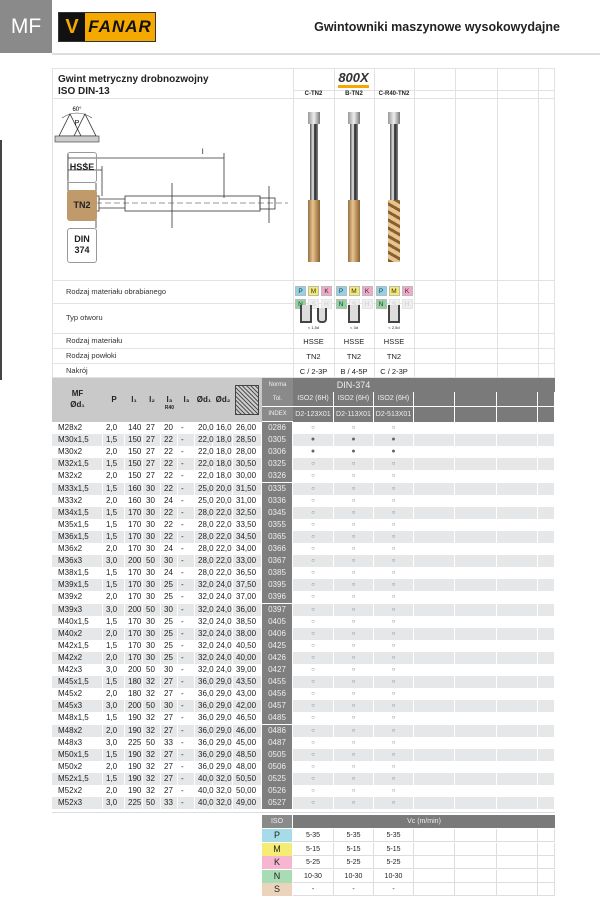 The height and width of the screenshot is (901, 600). What do you see at coordinates (546, 561) in the screenshot?
I see `empty-cell` at bounding box center [546, 561].